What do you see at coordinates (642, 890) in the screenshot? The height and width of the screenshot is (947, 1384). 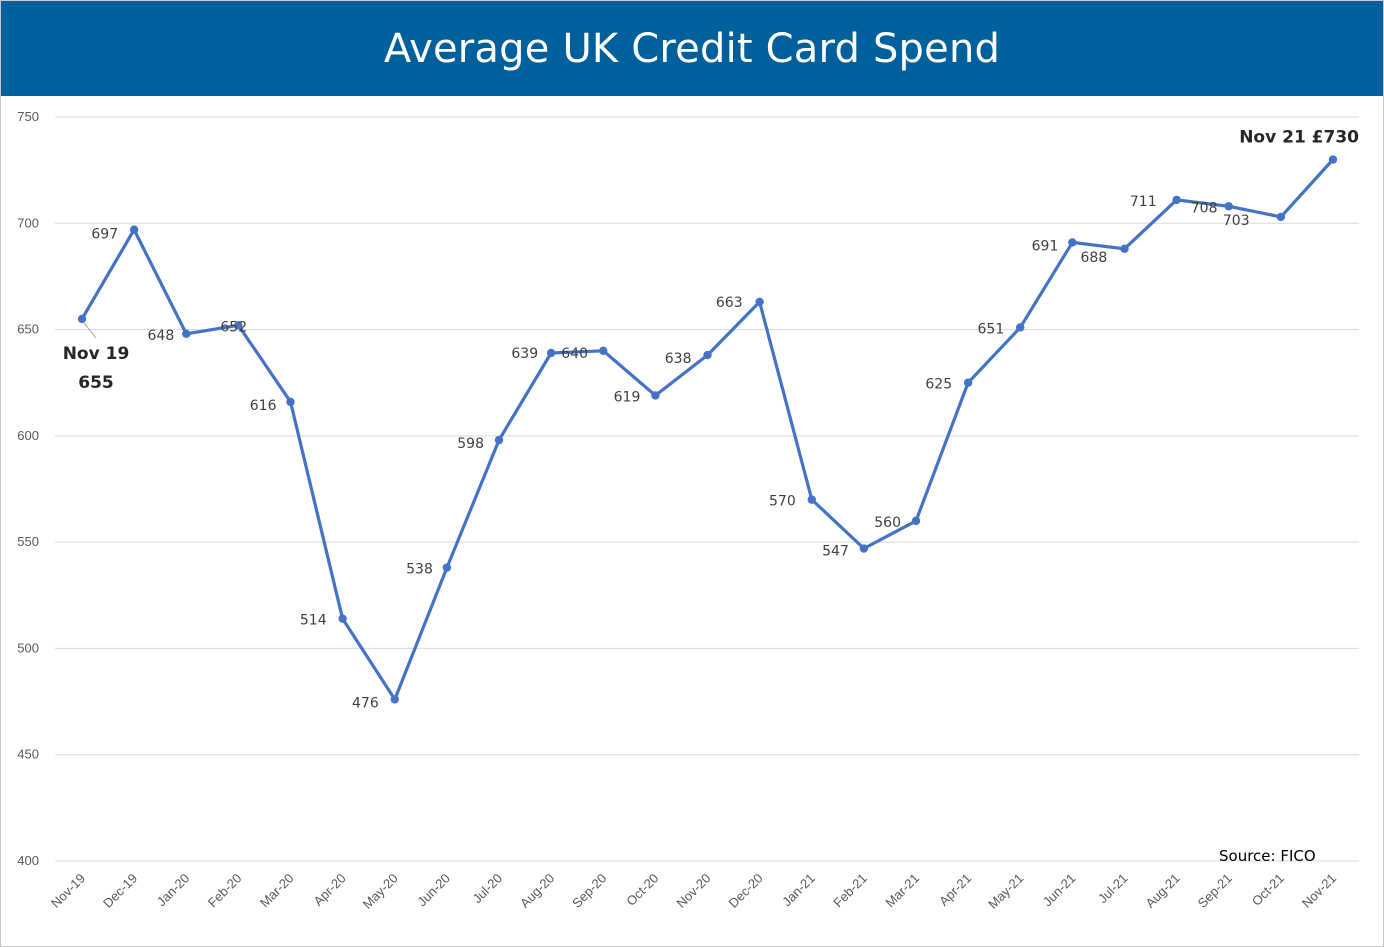 I see `x-tick-label: Oct-20` at bounding box center [642, 890].